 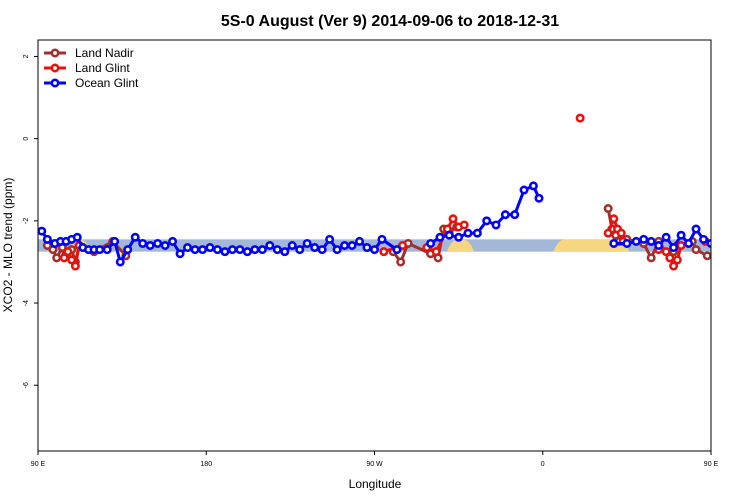 I want to click on legend-label: Ocean Glint, so click(x=107, y=83).